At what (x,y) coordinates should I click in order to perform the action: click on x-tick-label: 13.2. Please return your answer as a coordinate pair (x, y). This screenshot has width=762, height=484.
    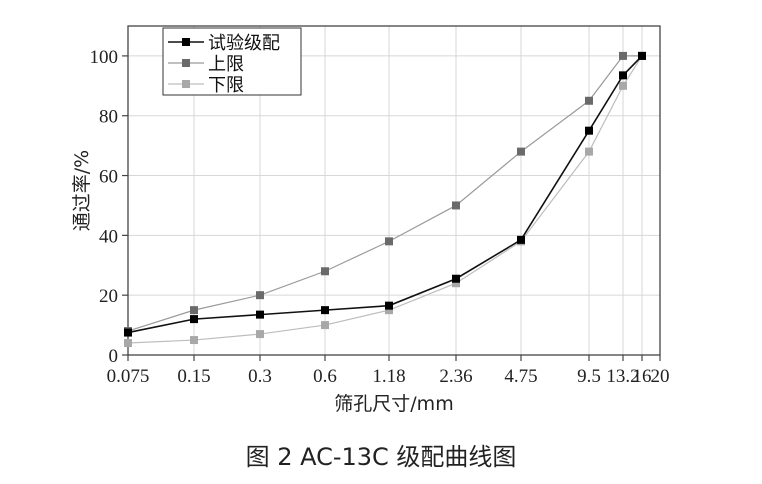
    Looking at the image, I should click on (622, 376).